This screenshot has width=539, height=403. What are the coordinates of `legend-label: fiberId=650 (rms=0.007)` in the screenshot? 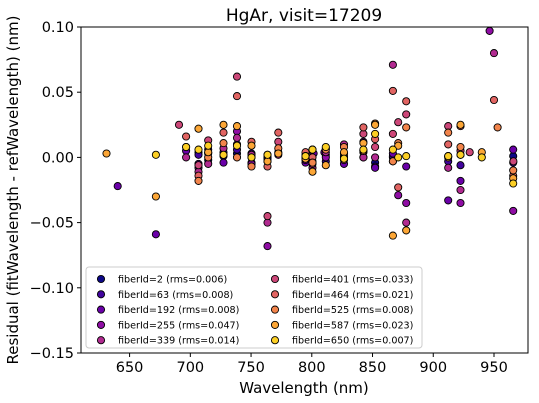 It's located at (352, 341).